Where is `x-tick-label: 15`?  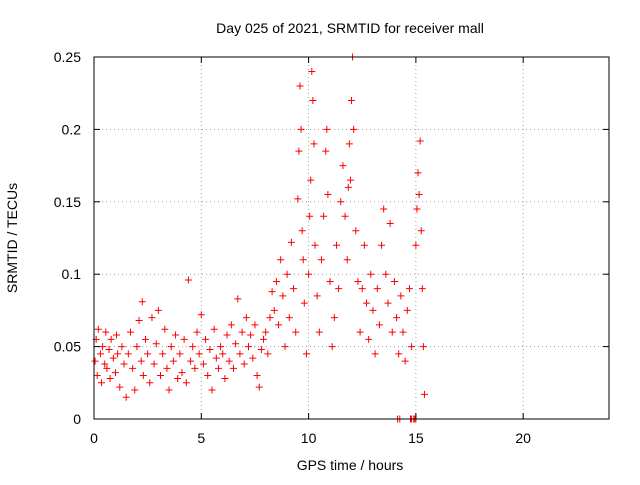 x-tick-label: 15 is located at coordinates (416, 438).